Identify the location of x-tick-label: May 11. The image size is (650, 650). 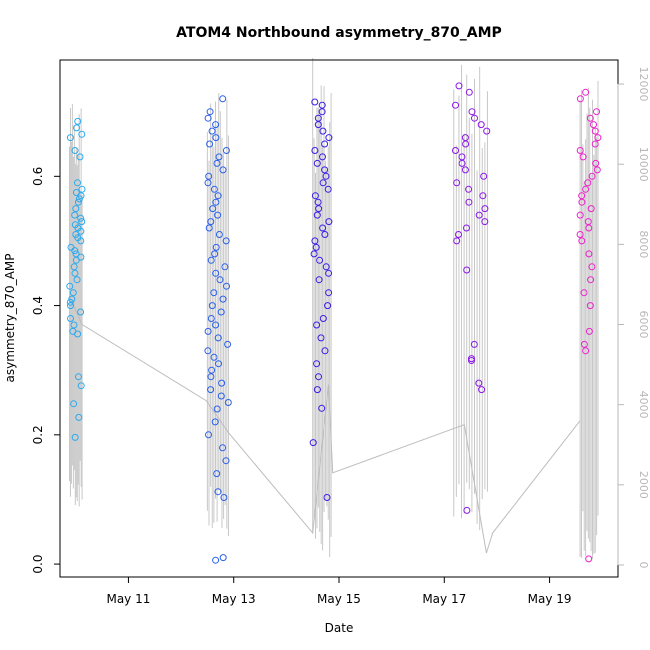
(128, 599).